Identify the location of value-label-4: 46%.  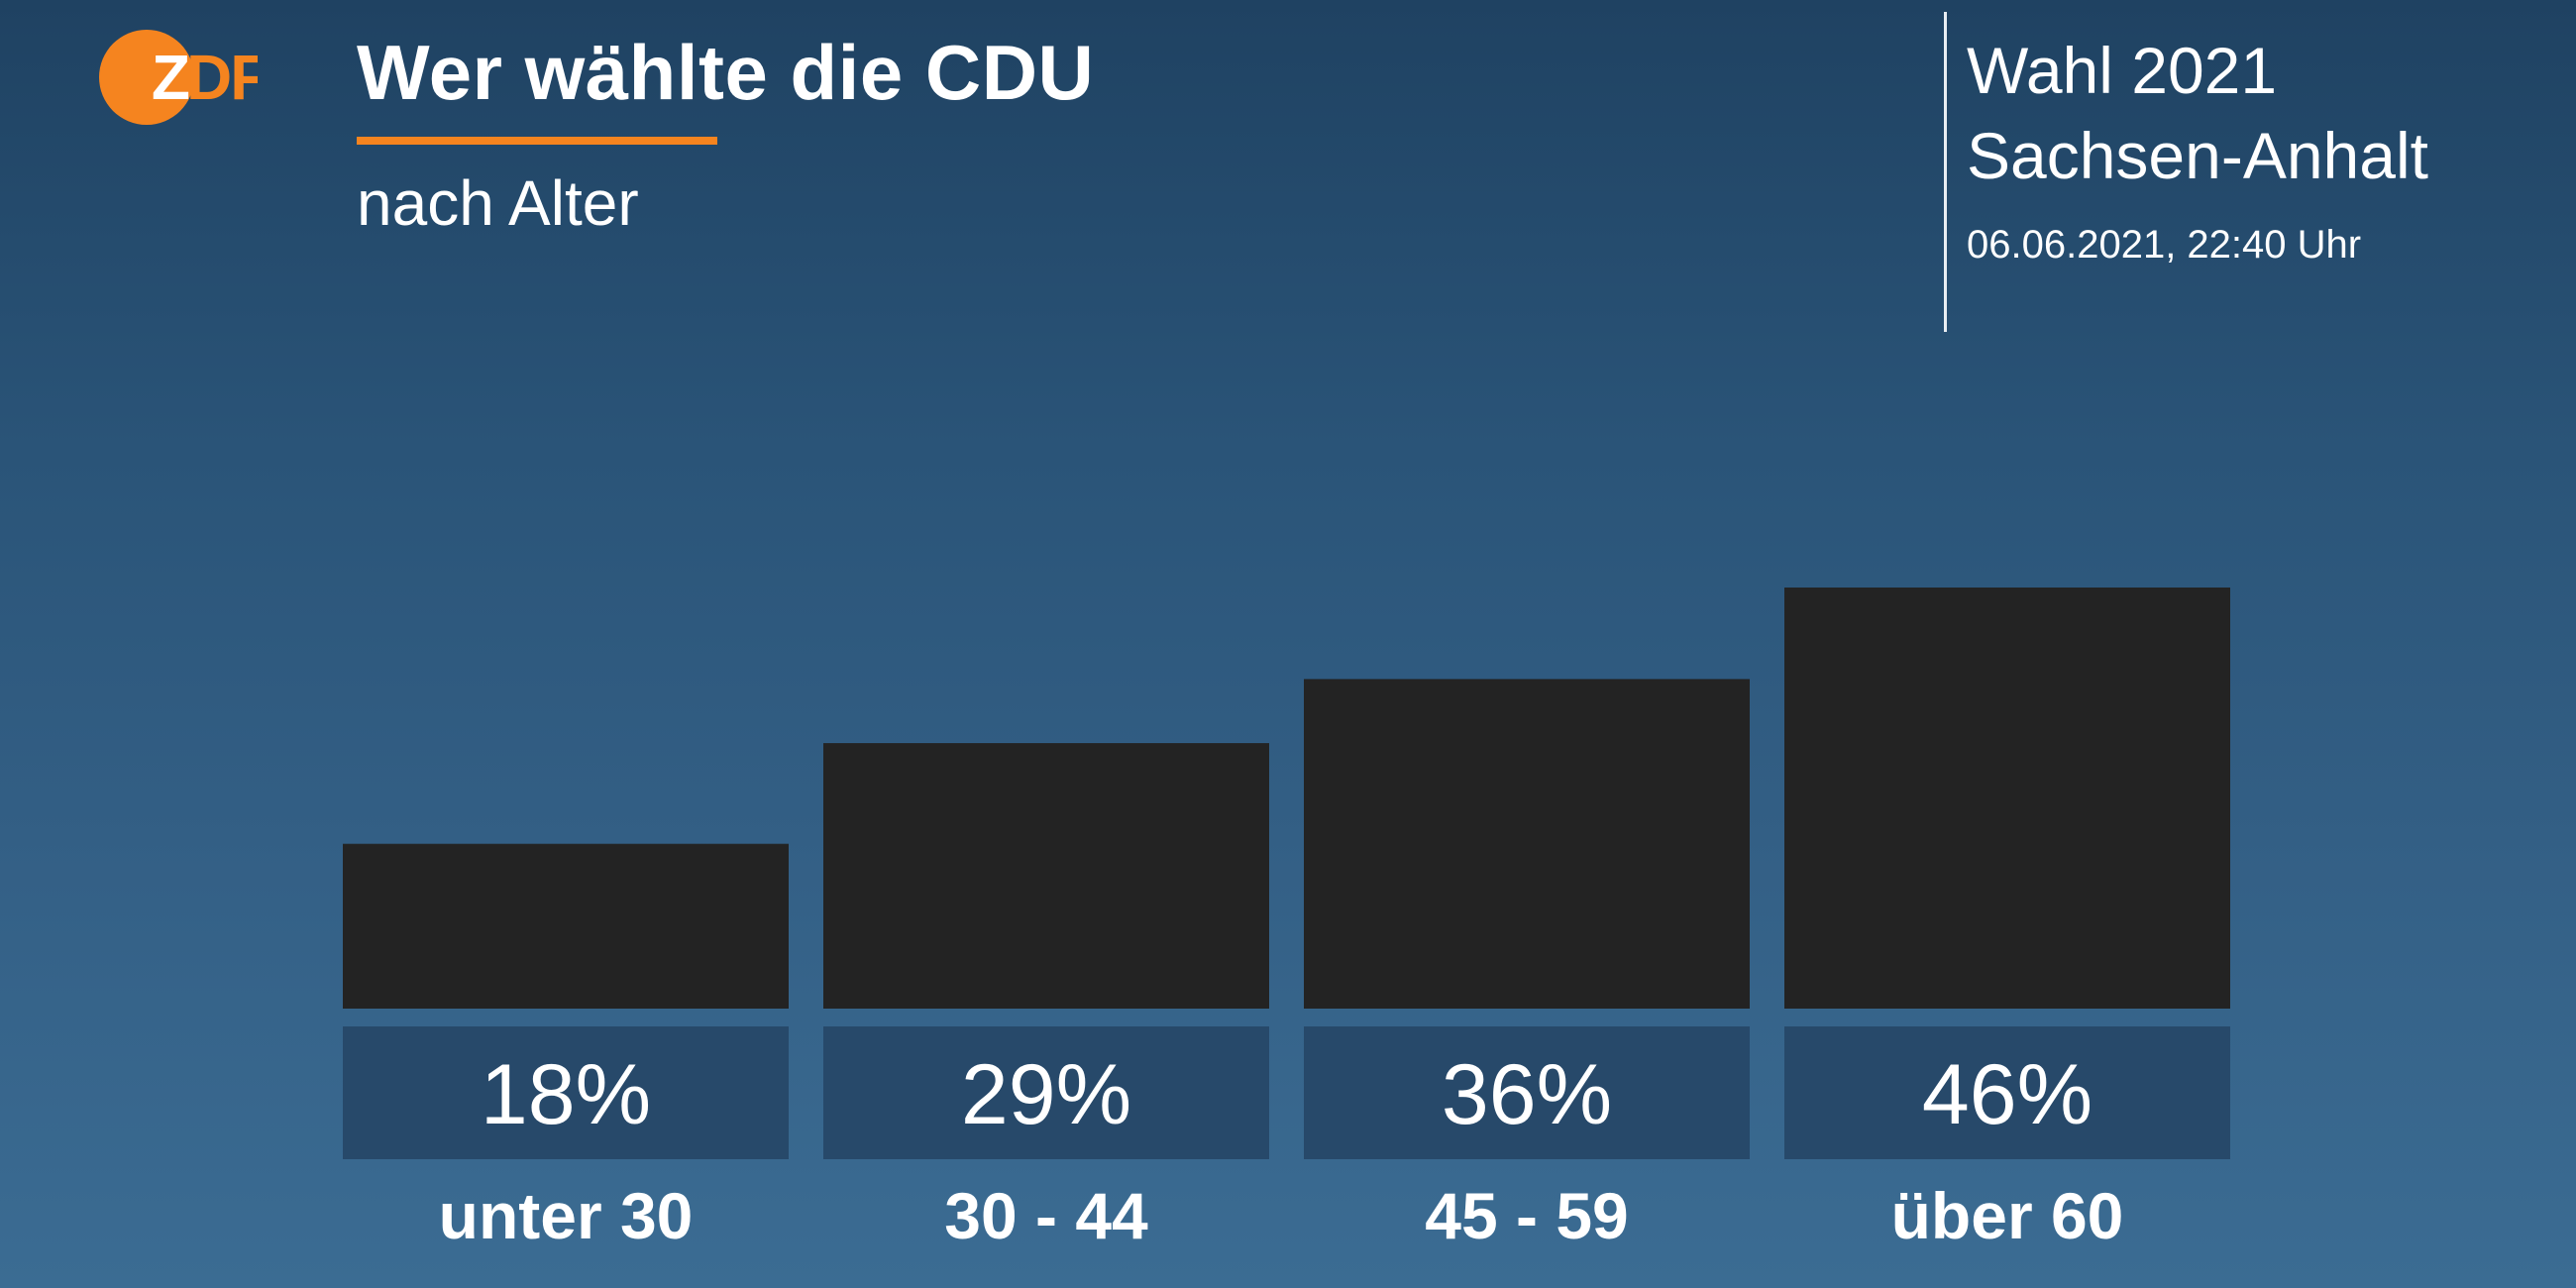
(2008, 1094).